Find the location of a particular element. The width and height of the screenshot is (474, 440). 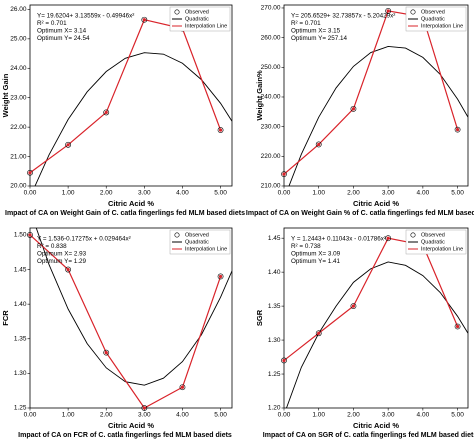

y-tick-label: 24.00 is located at coordinates (18, 68).